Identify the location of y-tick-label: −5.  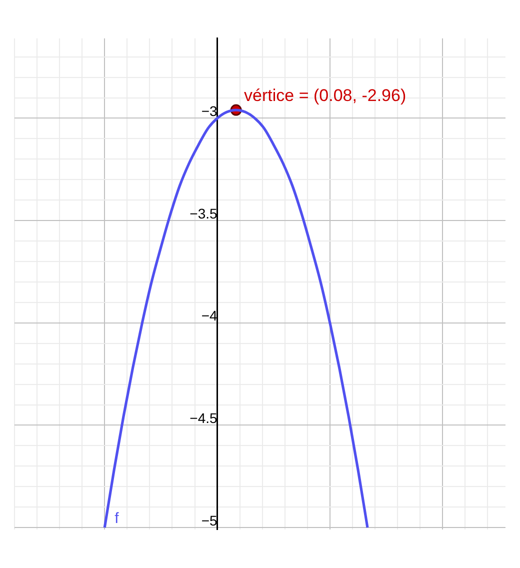
(209, 520).